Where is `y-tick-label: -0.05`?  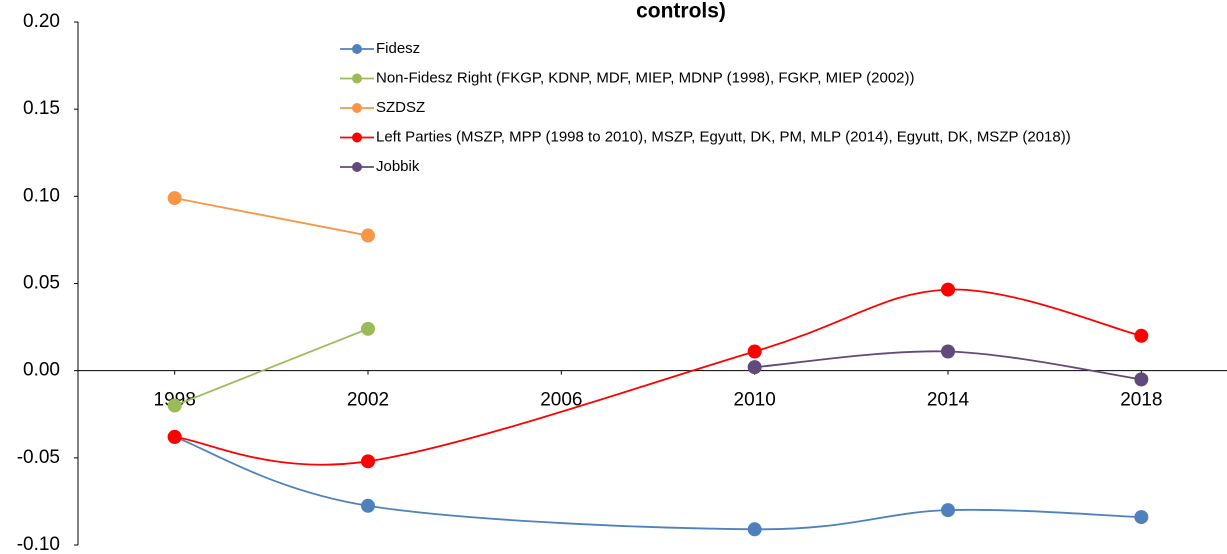
y-tick-label: -0.05 is located at coordinates (38, 457).